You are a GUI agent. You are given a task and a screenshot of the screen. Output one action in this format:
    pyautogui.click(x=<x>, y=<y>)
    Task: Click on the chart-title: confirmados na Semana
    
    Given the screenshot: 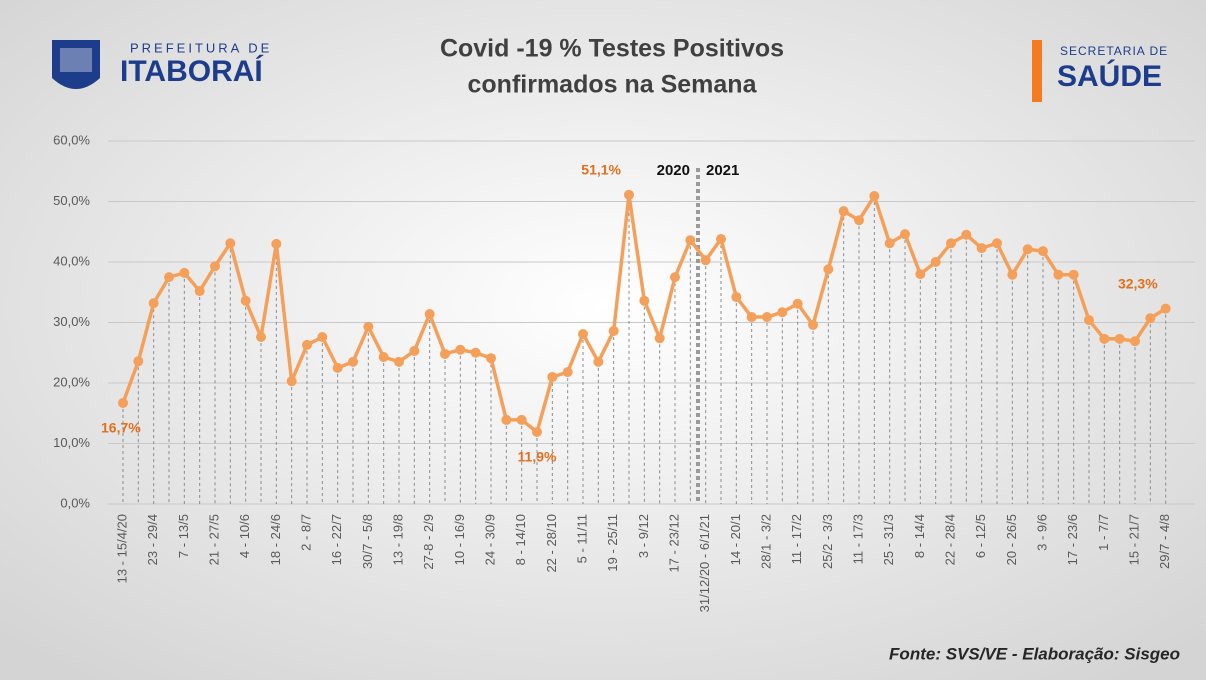 What is the action you would take?
    pyautogui.click(x=613, y=85)
    